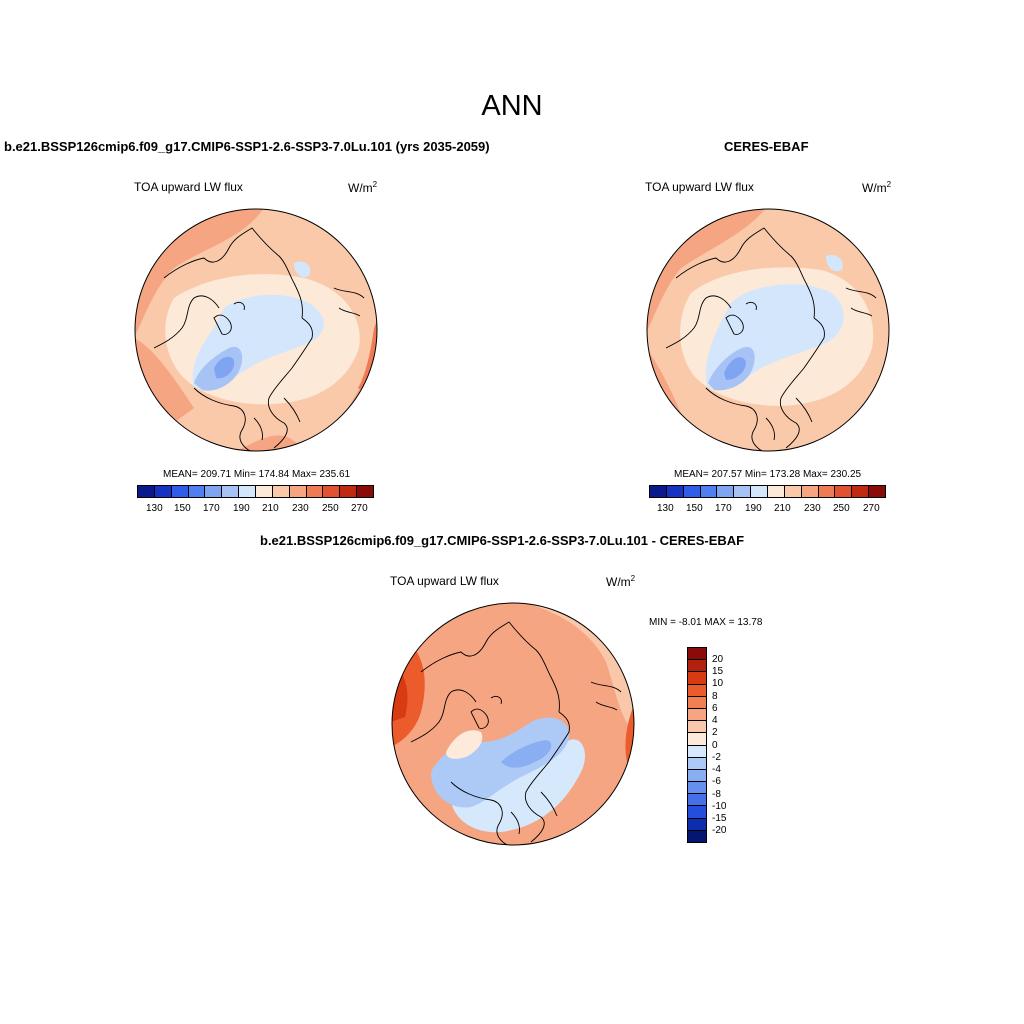  I want to click on diff-colorbar-tick: -10, so click(719, 806).